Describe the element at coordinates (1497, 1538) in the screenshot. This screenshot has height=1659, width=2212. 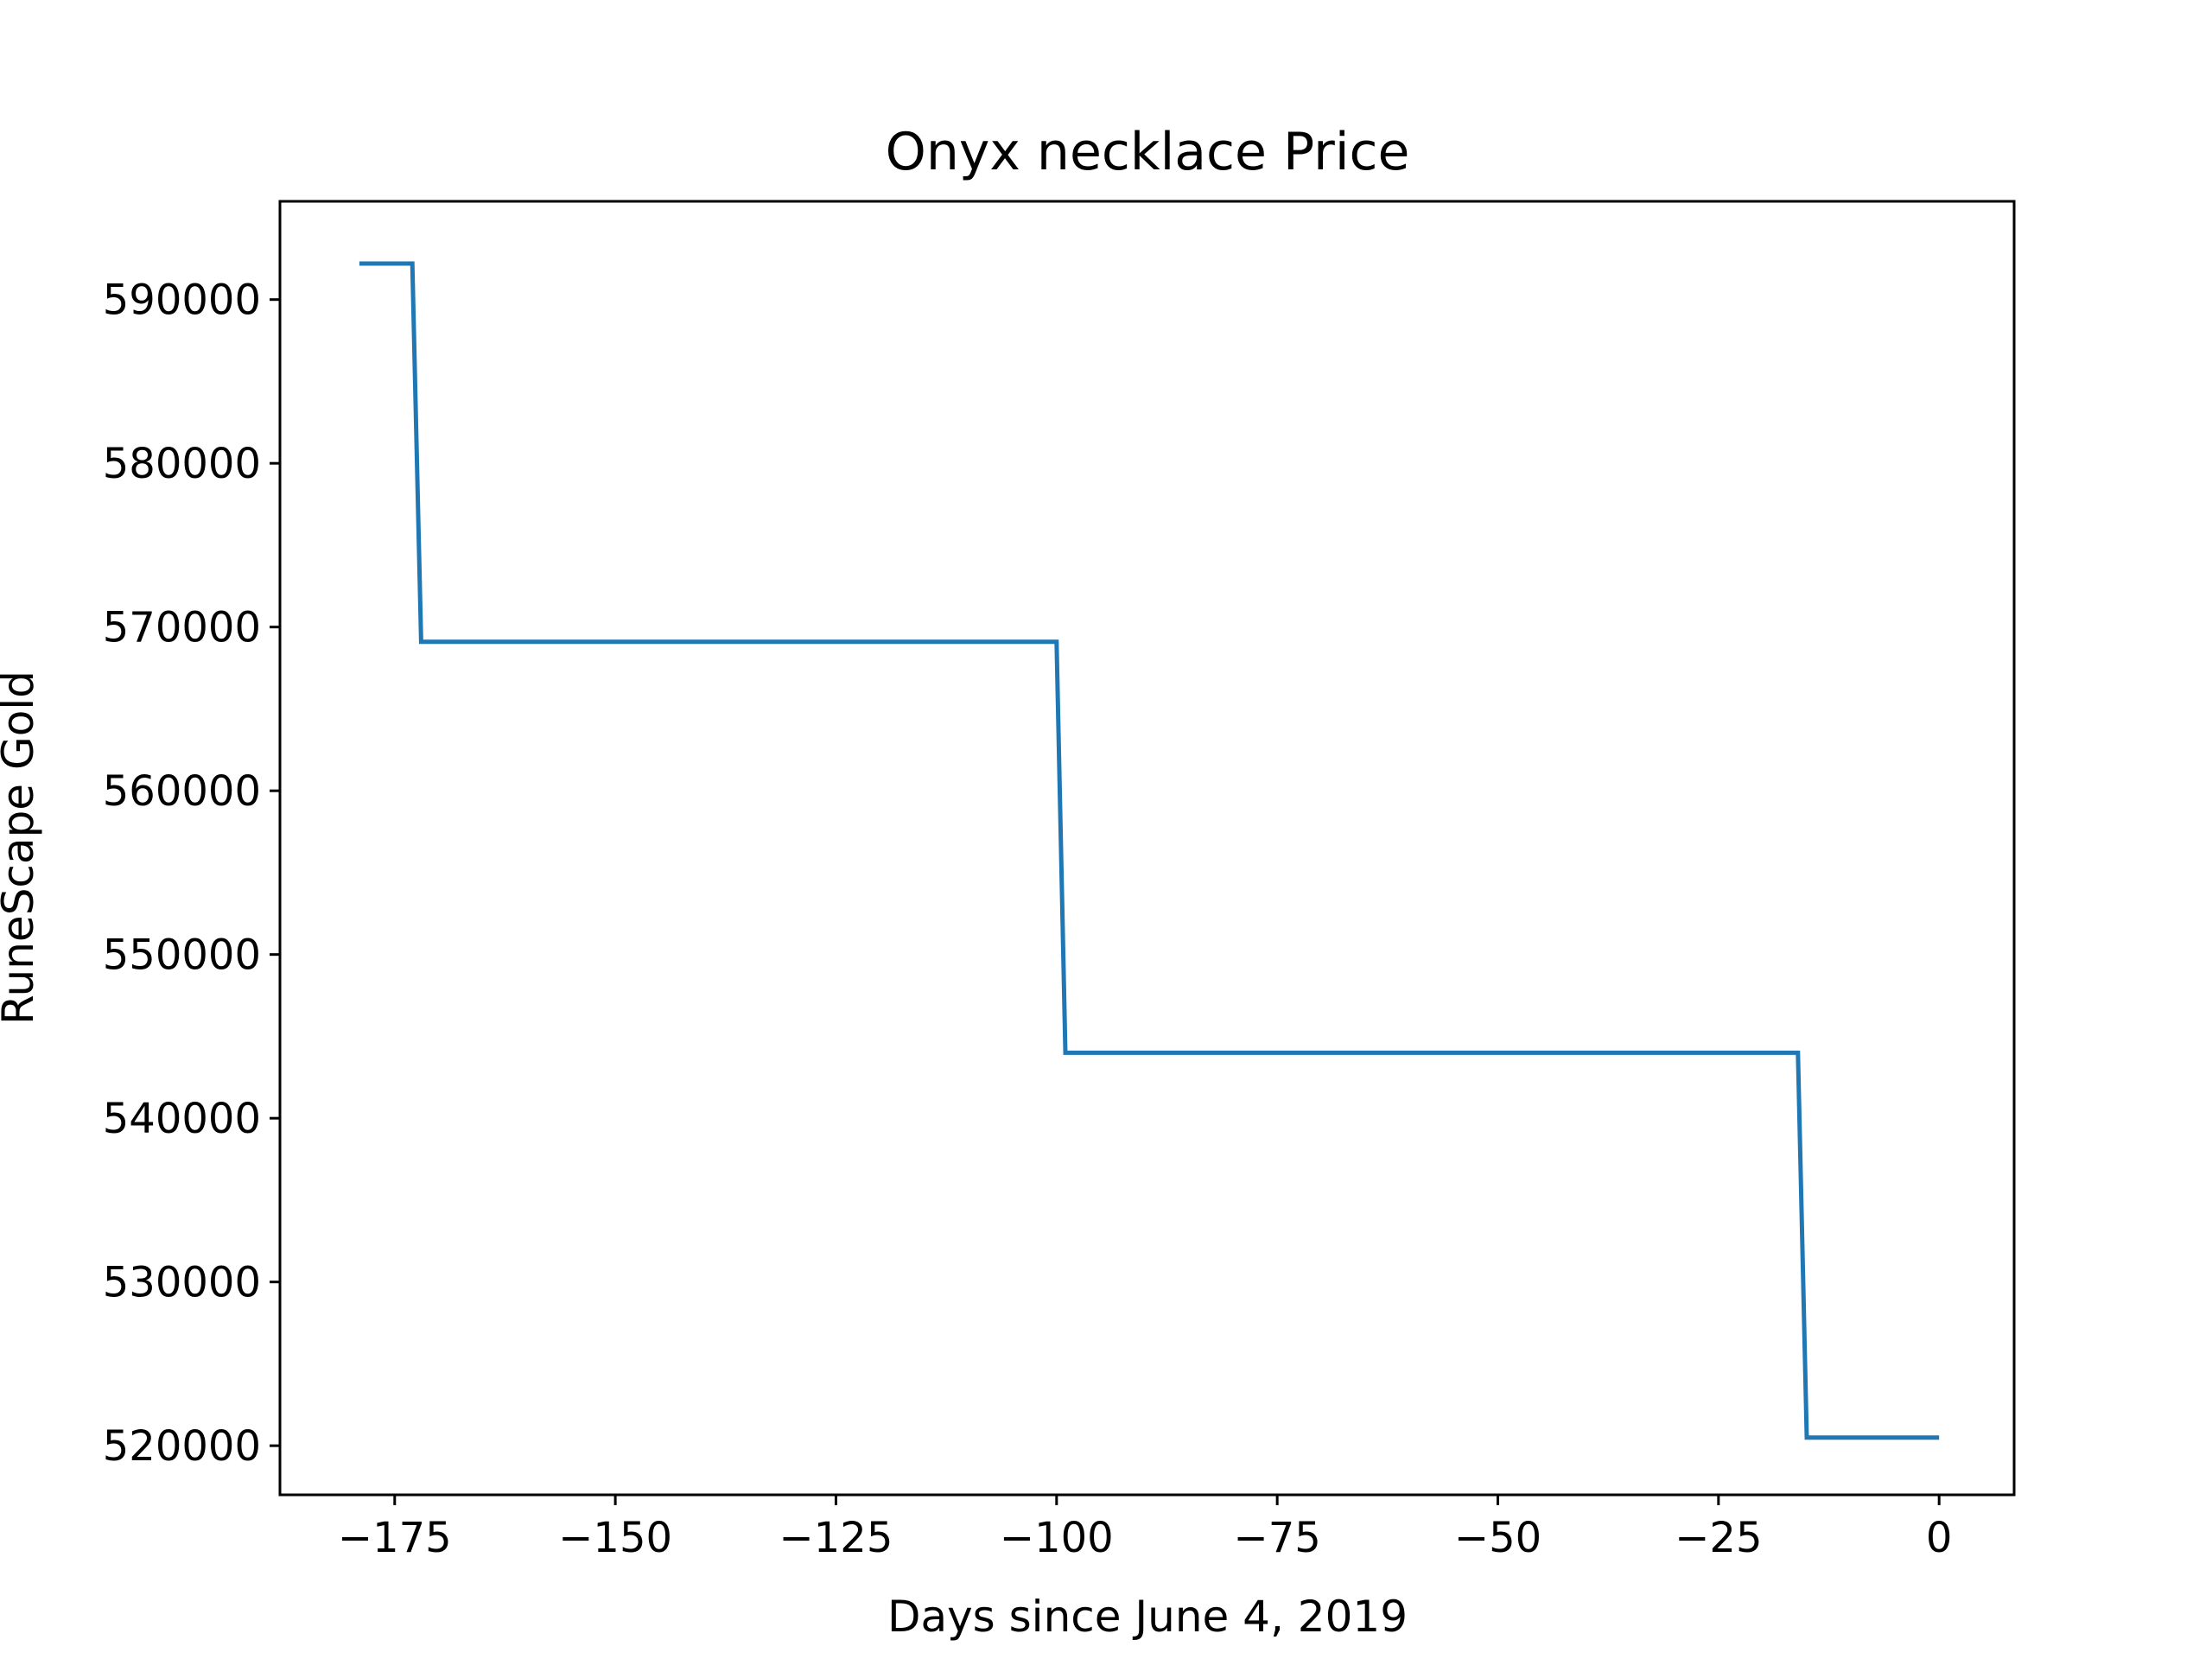
I see `x-tick-label: −50` at that location.